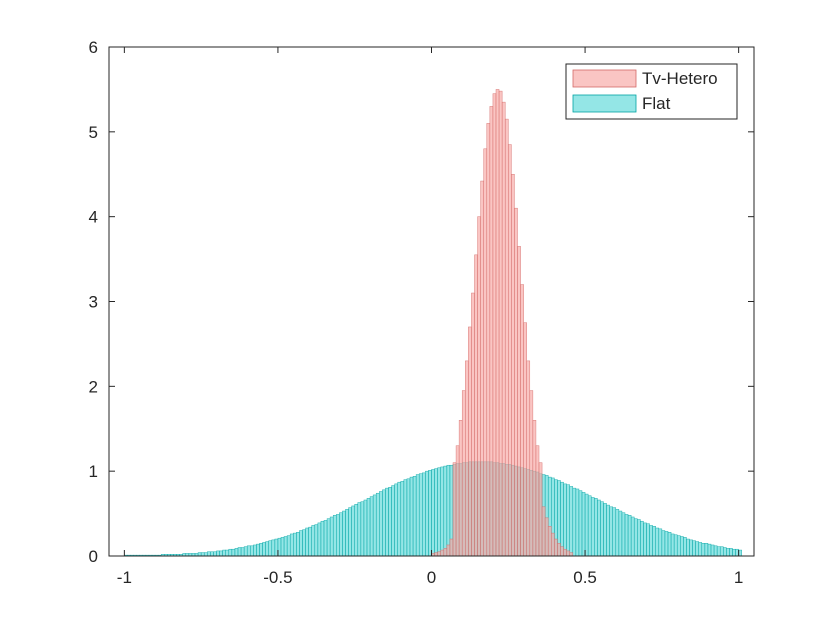 This screenshot has height=630, width=833. I want to click on y-tick-label: 2, so click(93, 386).